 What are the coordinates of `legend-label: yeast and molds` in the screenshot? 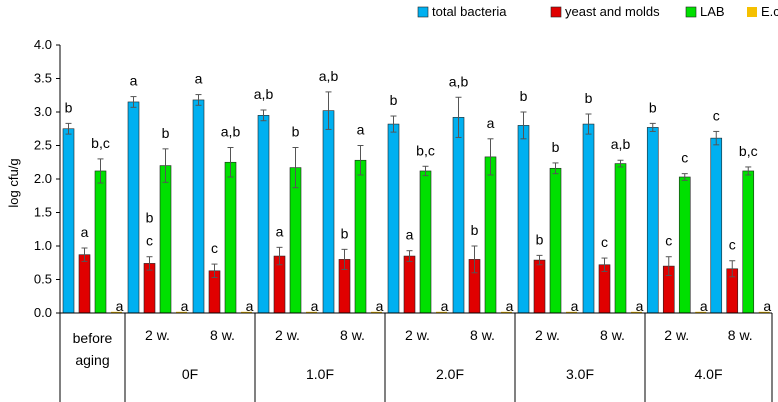 It's located at (612, 11).